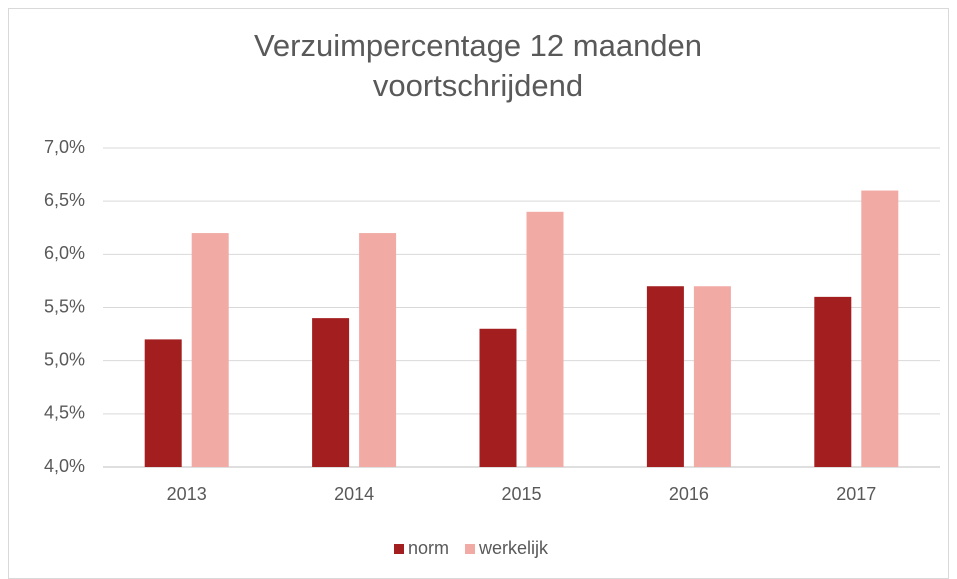 This screenshot has width=957, height=579. Describe the element at coordinates (856, 494) in the screenshot. I see `x-tick-label: 2017` at that location.